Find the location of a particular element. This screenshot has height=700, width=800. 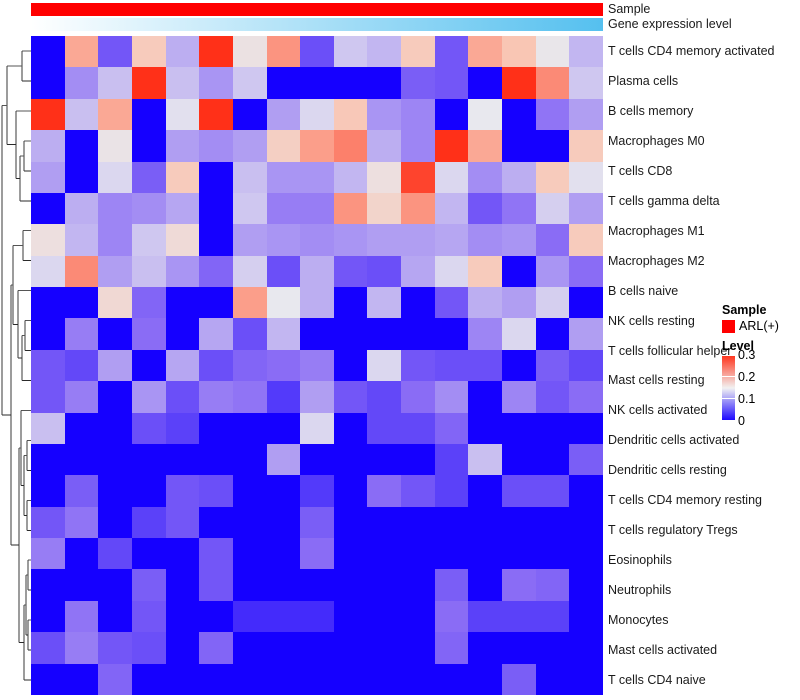

legend-level-tick-label: 0 is located at coordinates (741, 421).